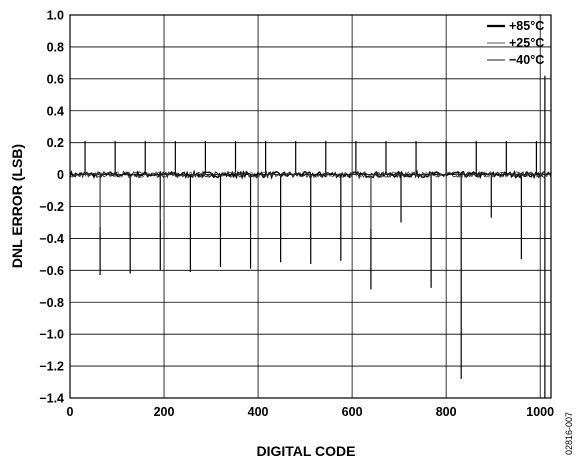  I want to click on y-tick-label: −0.8, so click(51, 303).